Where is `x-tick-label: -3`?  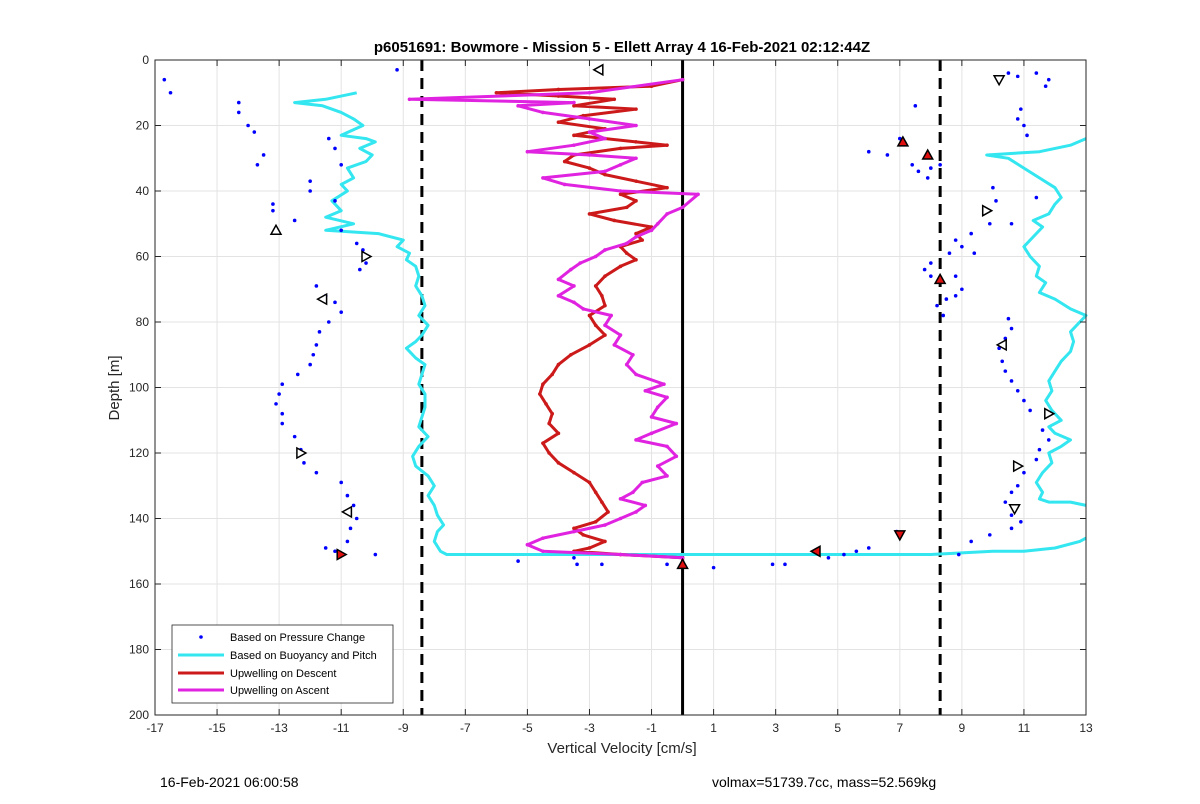
x-tick-label: -3 is located at coordinates (589, 728).